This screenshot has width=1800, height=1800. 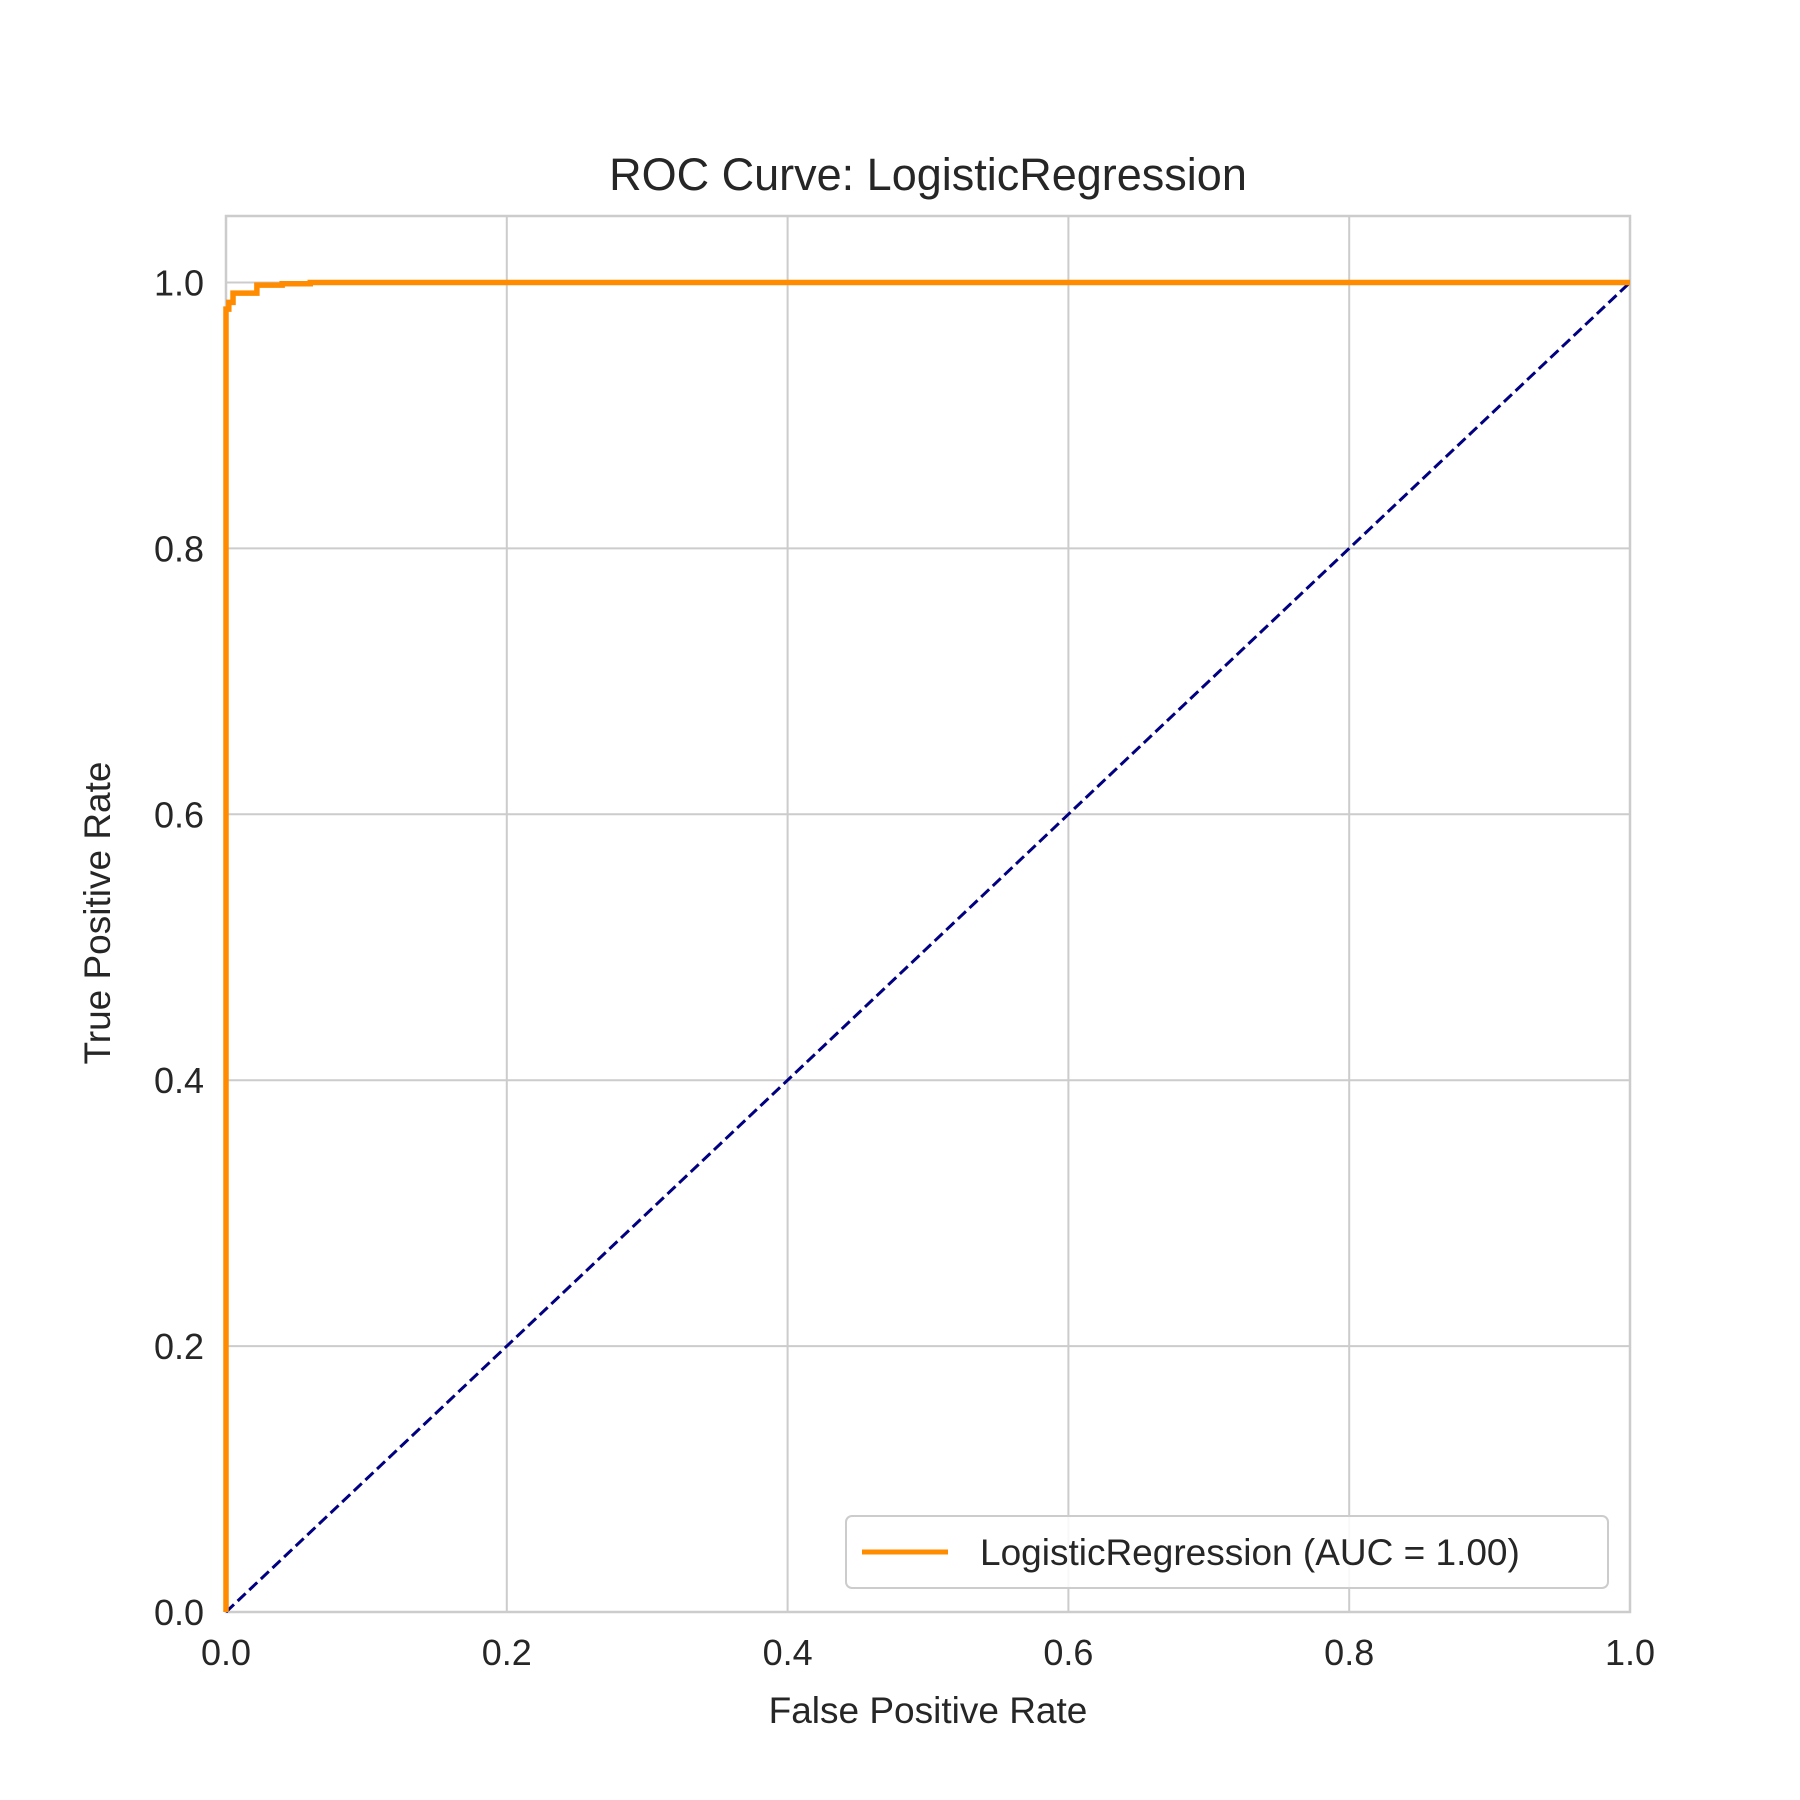 I want to click on x-tick-label: 0.2, so click(x=507, y=1652).